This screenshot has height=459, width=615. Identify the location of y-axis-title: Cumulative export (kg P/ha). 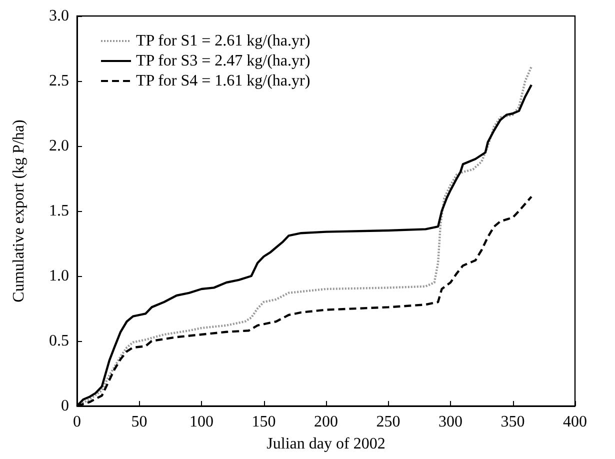
(19, 211).